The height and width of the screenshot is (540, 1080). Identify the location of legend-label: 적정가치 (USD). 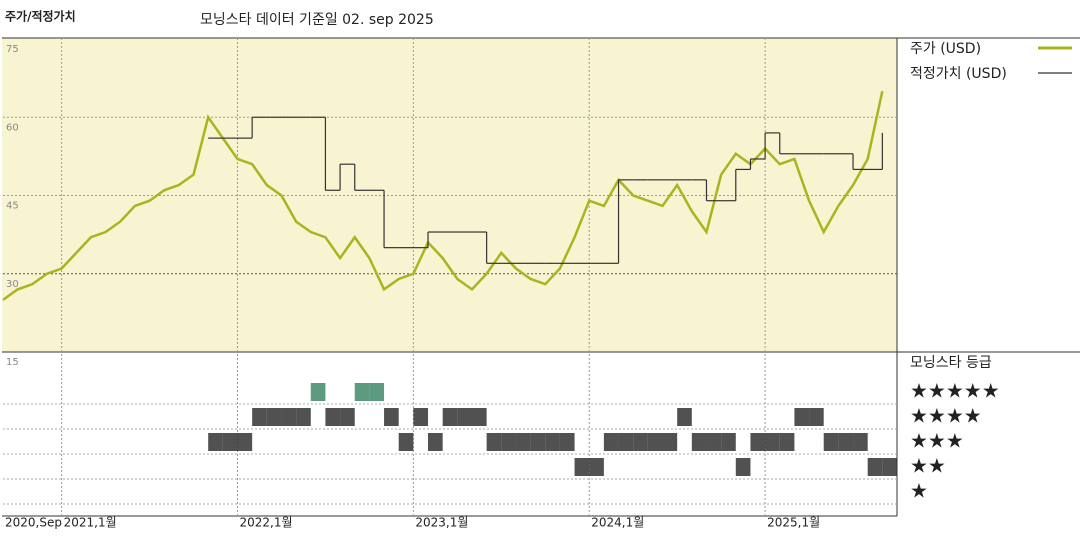
(958, 74).